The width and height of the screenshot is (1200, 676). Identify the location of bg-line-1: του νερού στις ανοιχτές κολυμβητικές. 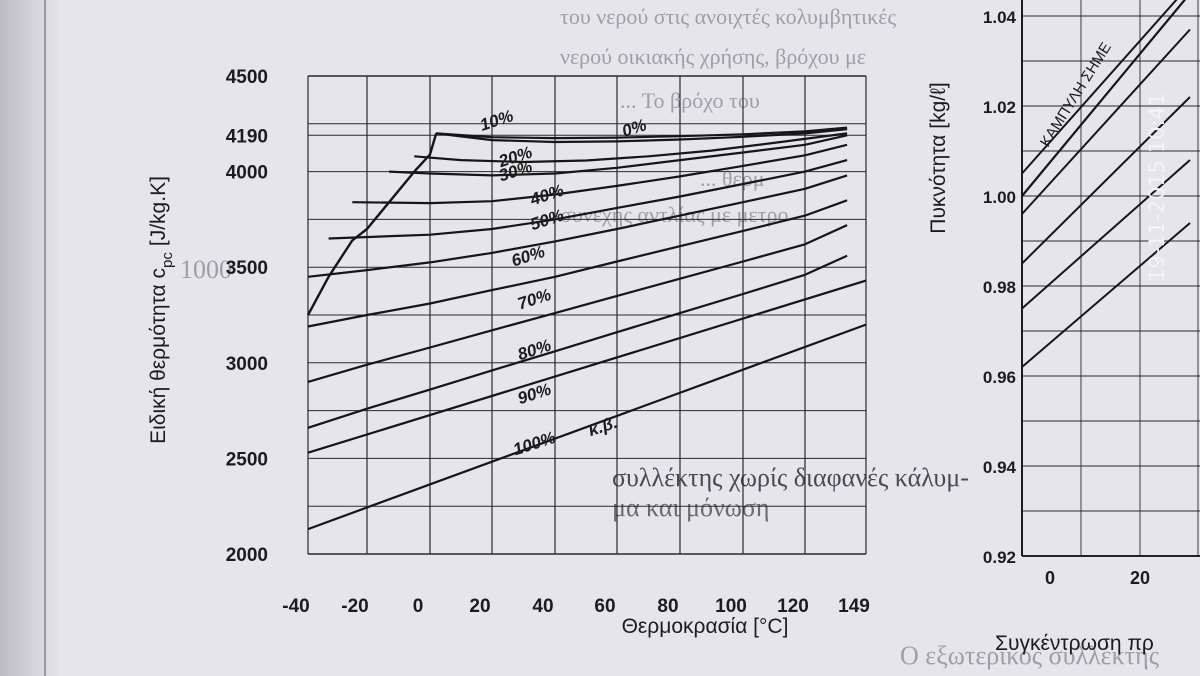
(728, 16).